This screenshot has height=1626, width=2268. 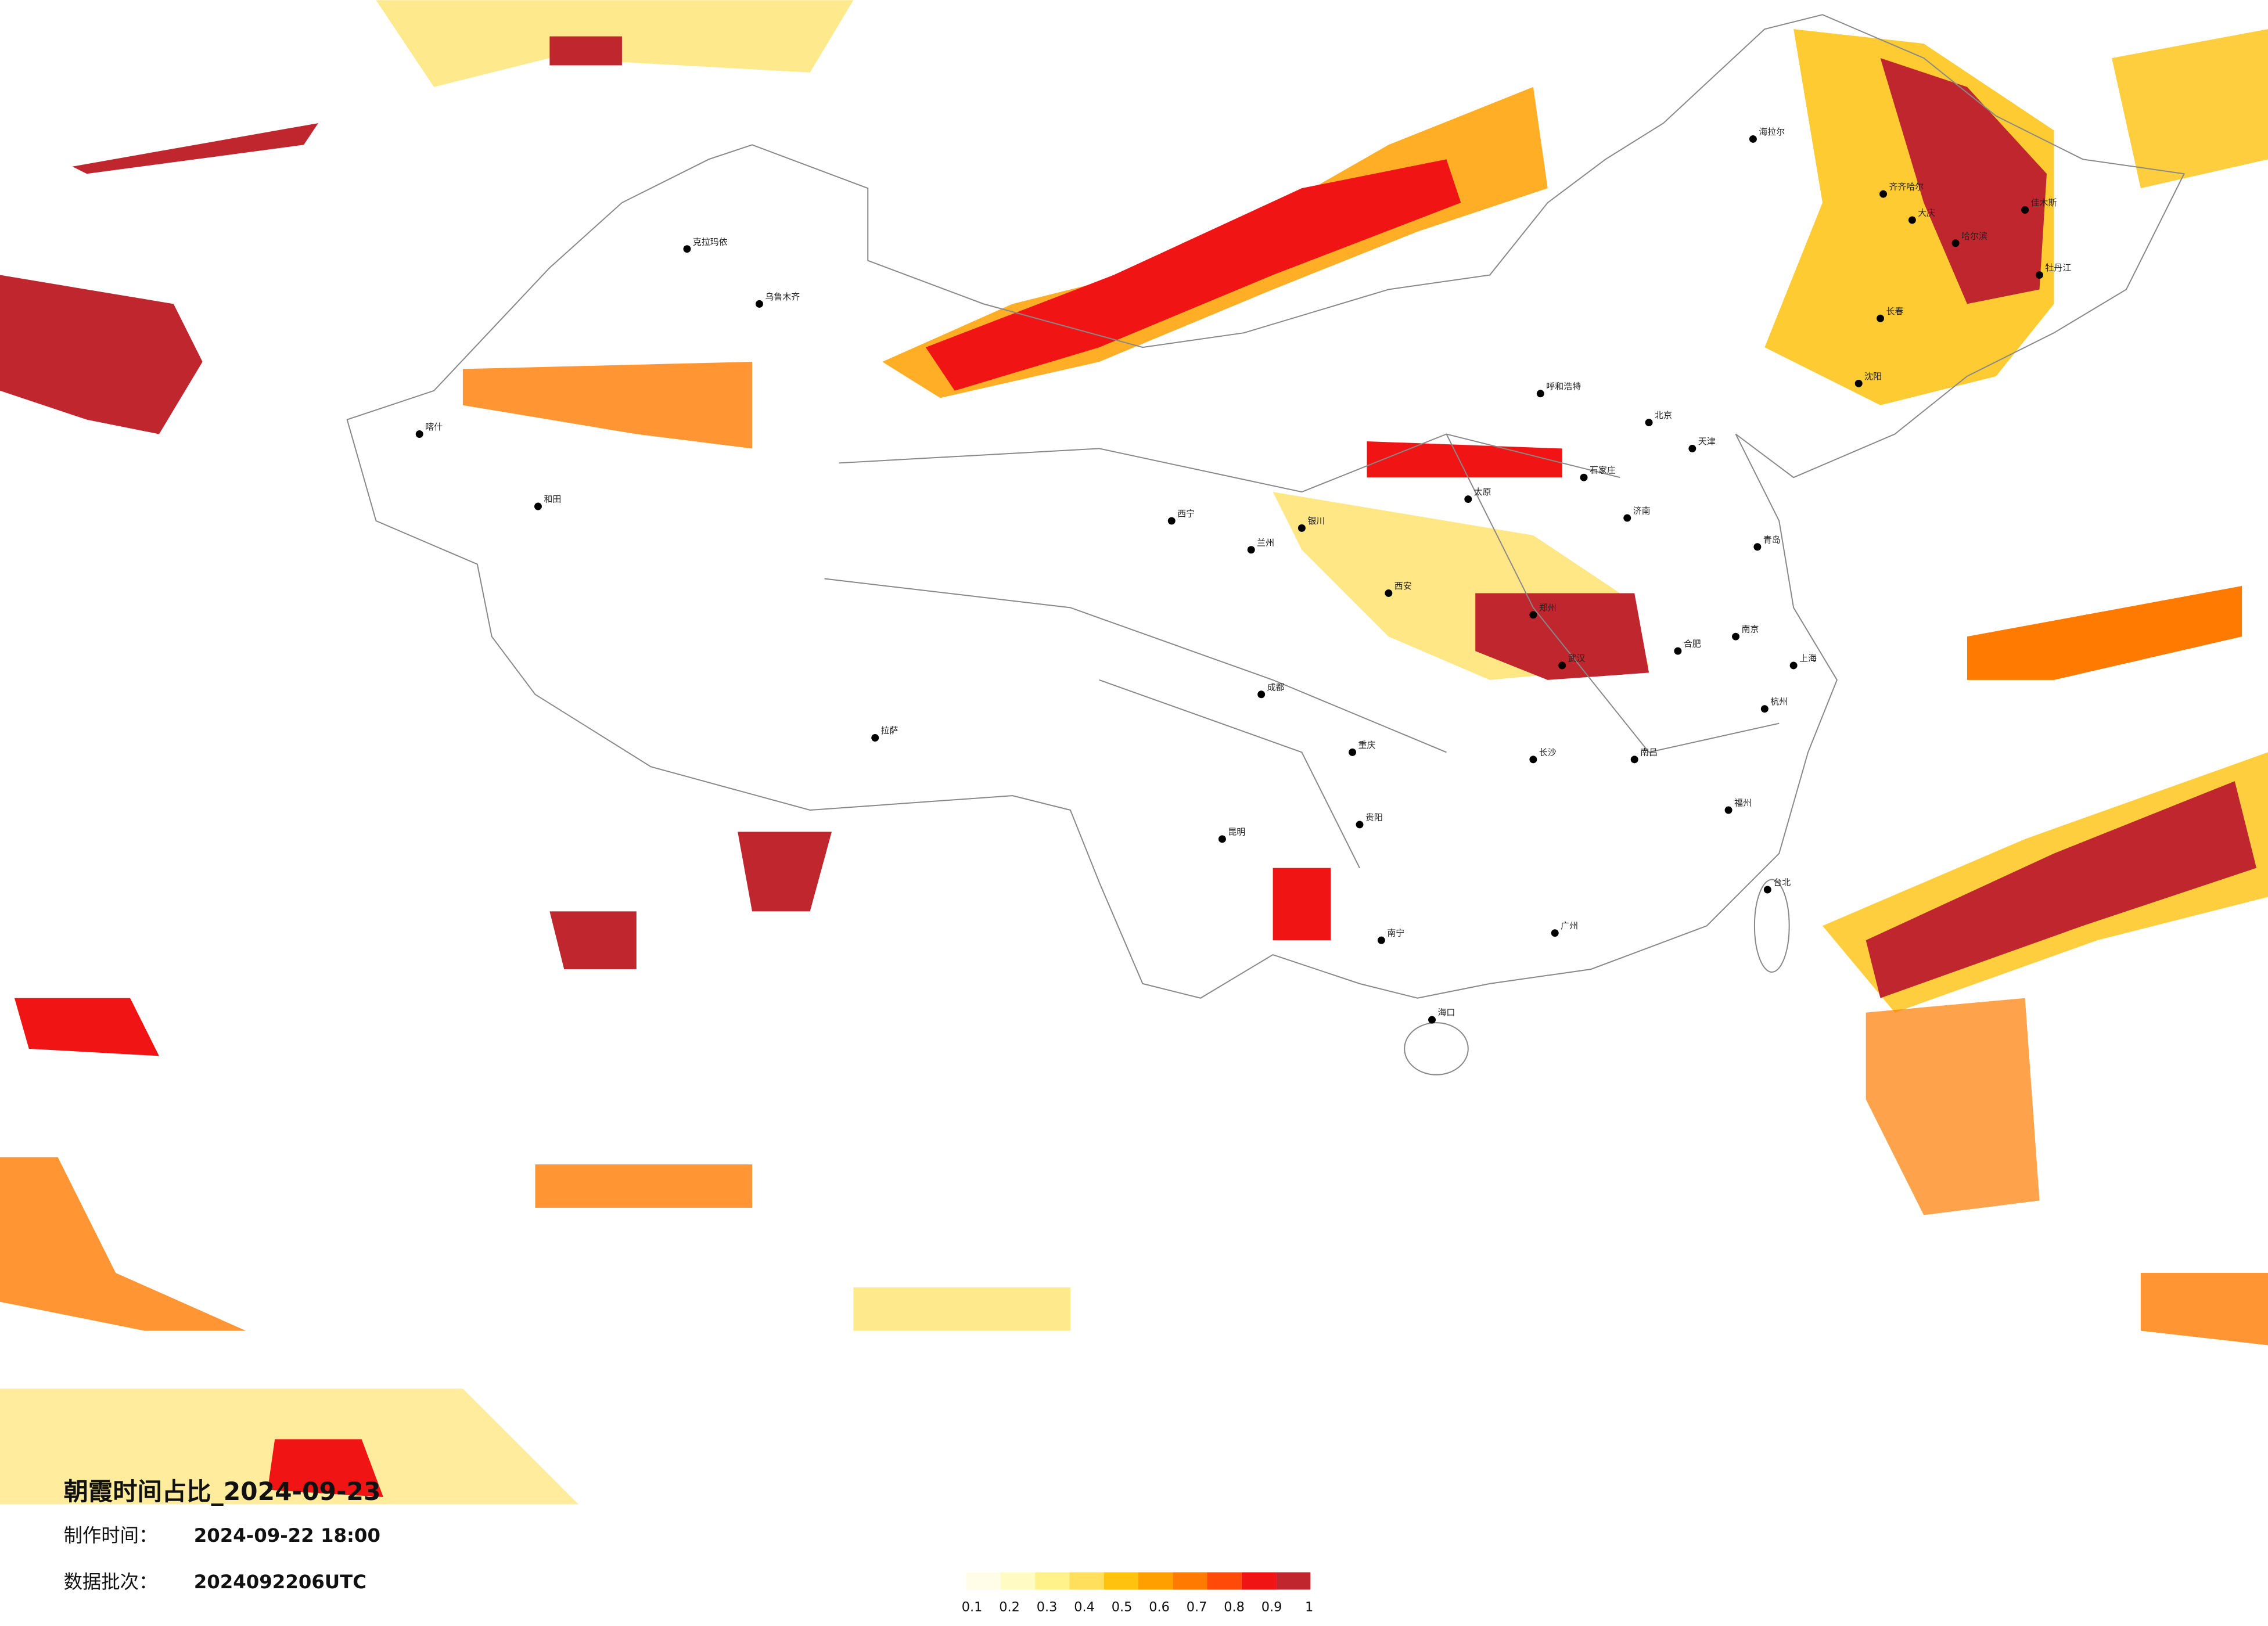 What do you see at coordinates (1772, 132) in the screenshot?
I see `city-label: 海拉尔` at bounding box center [1772, 132].